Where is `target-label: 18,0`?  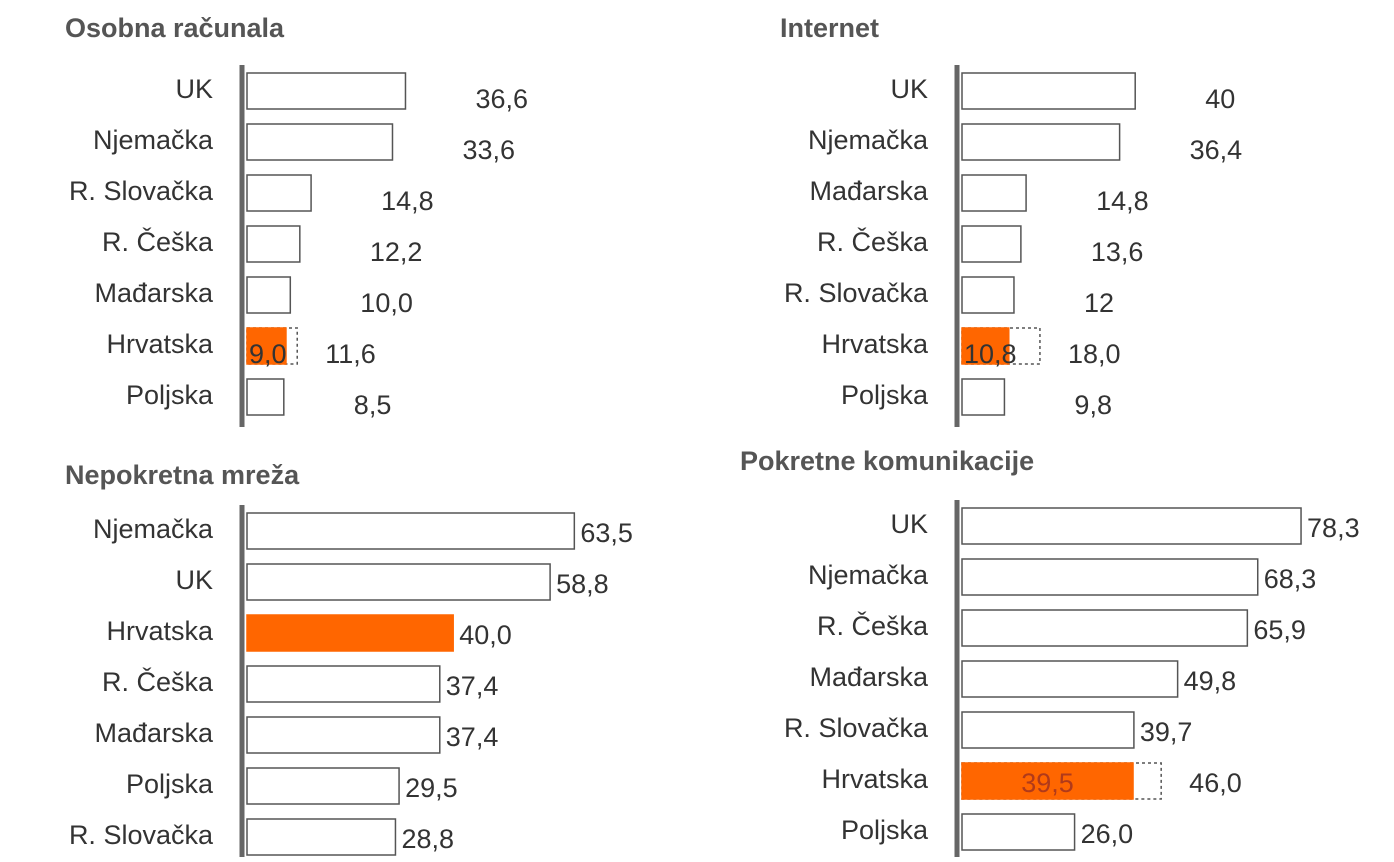
target-label: 18,0 is located at coordinates (1094, 354).